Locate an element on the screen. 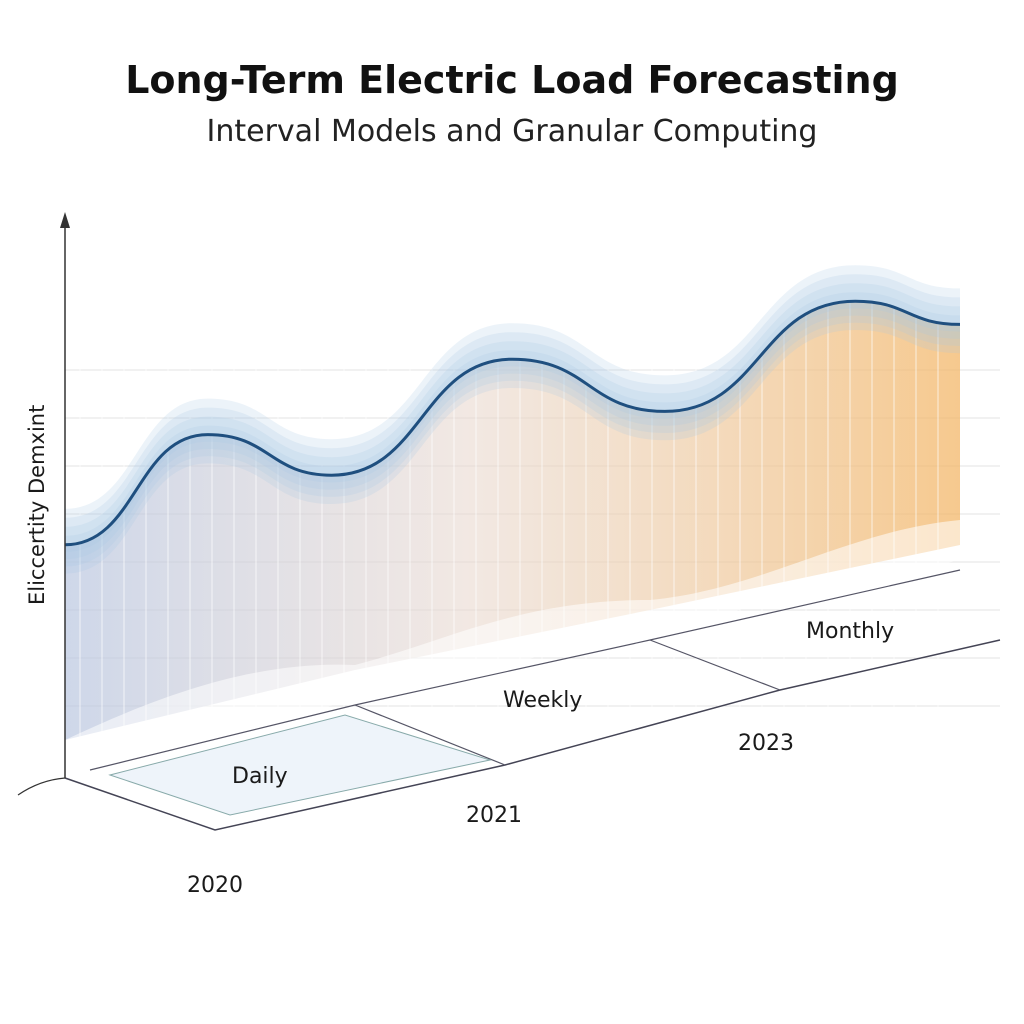 The width and height of the screenshot is (1024, 1024). chart-title: Long-Term Electric Load Forecasting is located at coordinates (512, 80).